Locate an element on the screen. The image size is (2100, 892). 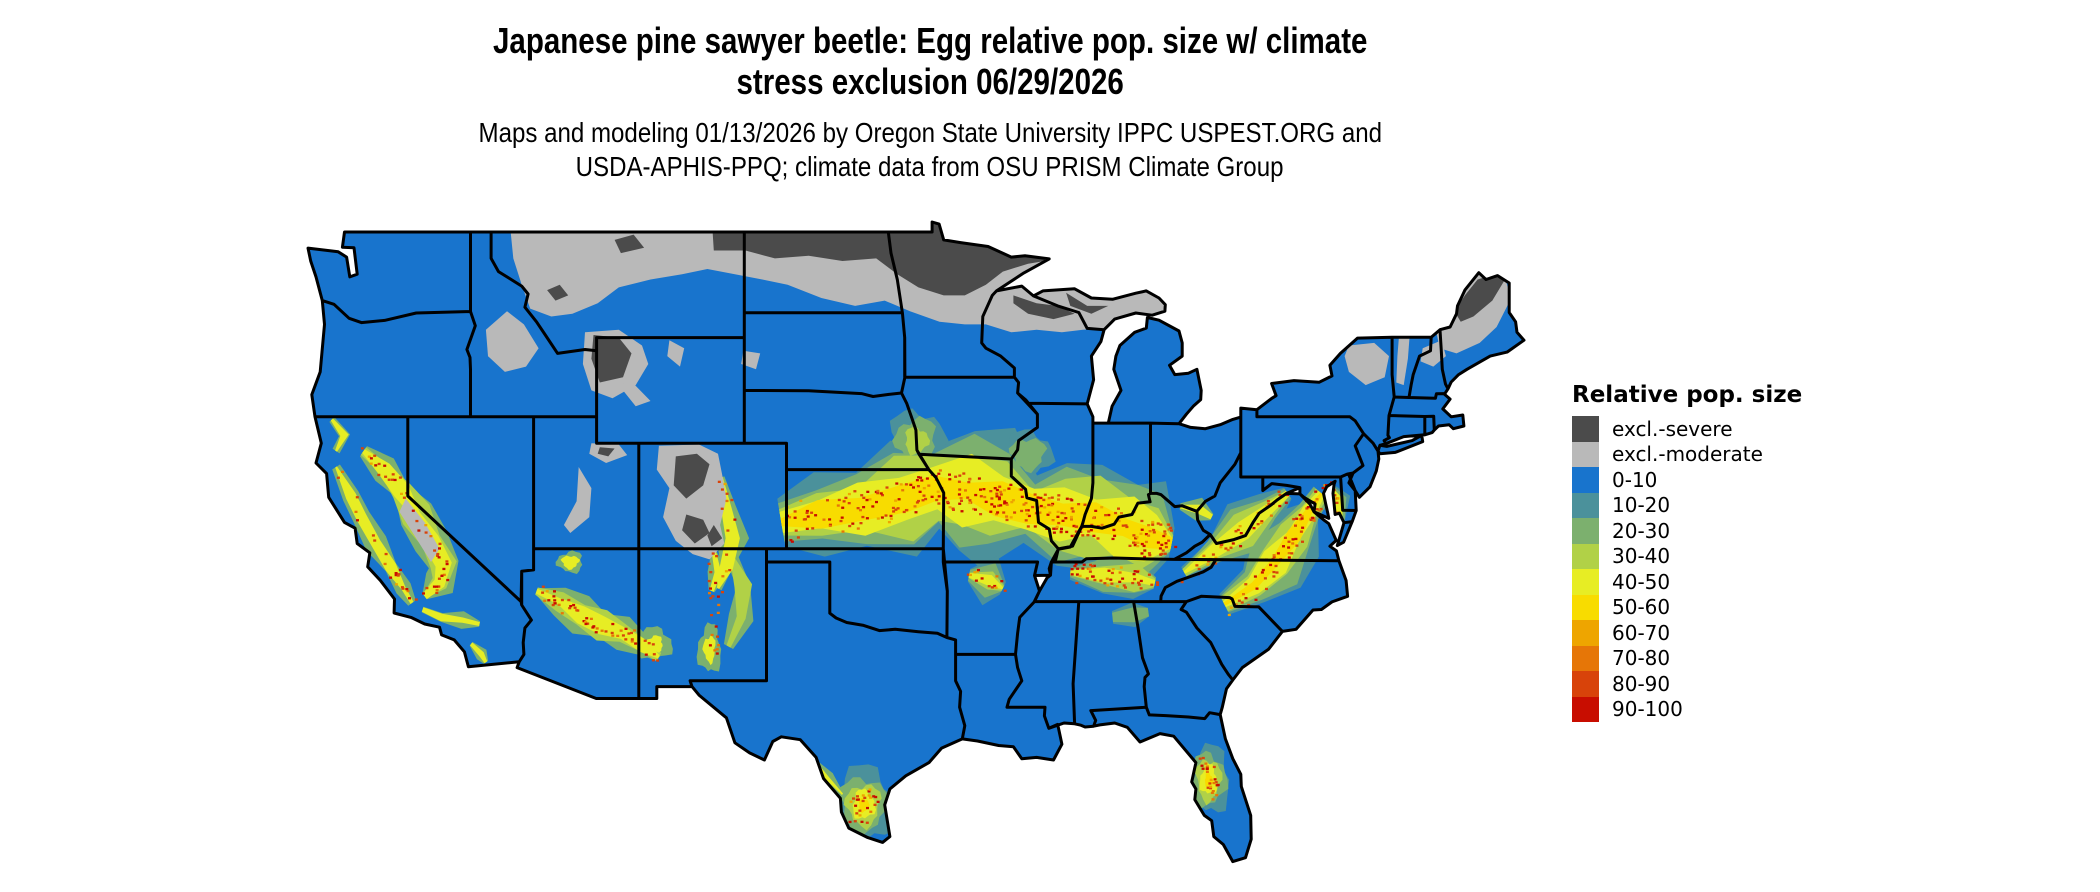
legend-label: 60-70 is located at coordinates (1641, 632).